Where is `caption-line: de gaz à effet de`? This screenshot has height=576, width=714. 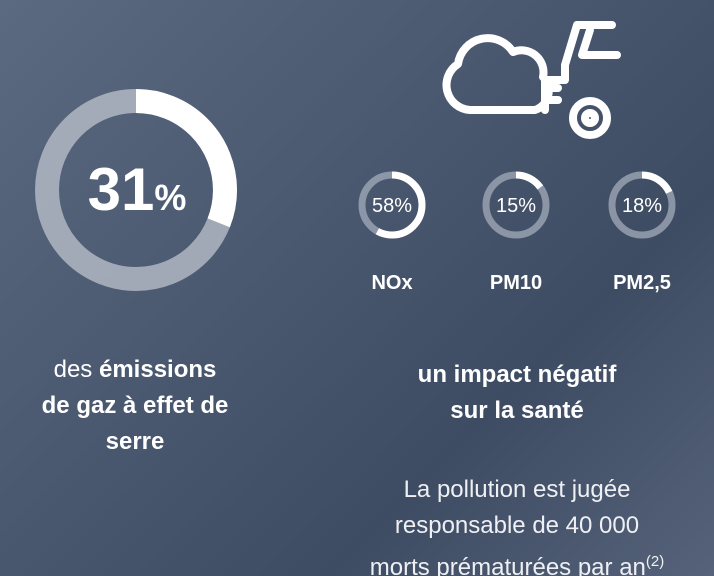 caption-line: de gaz à effet de is located at coordinates (135, 405).